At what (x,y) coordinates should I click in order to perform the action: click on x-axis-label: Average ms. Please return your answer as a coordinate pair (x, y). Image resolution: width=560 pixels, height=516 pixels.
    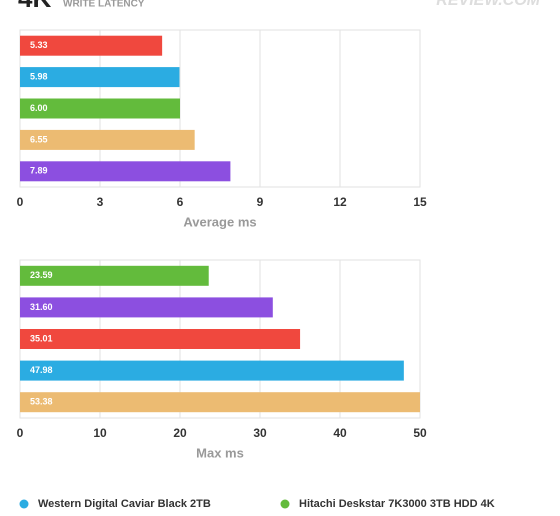
    Looking at the image, I should click on (219, 221).